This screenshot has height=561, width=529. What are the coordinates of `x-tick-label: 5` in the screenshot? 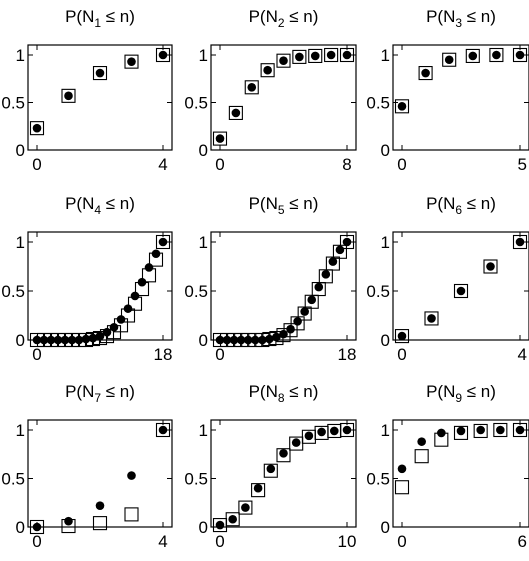 It's located at (522, 164).